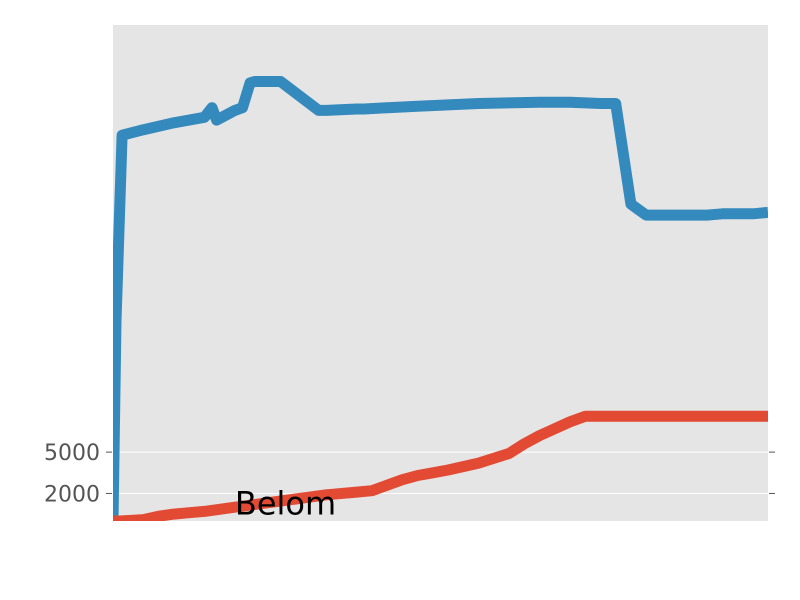 The height and width of the screenshot is (600, 800). Describe the element at coordinates (72, 494) in the screenshot. I see `y-tick-label: 2000` at that location.